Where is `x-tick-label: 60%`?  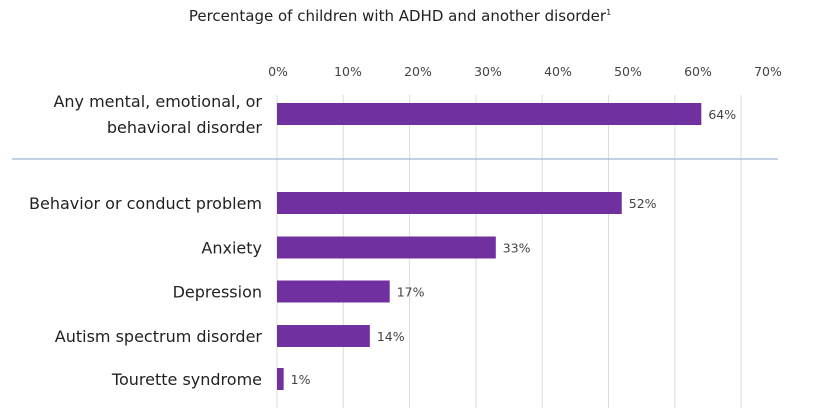
x-tick-label: 60% is located at coordinates (698, 71).